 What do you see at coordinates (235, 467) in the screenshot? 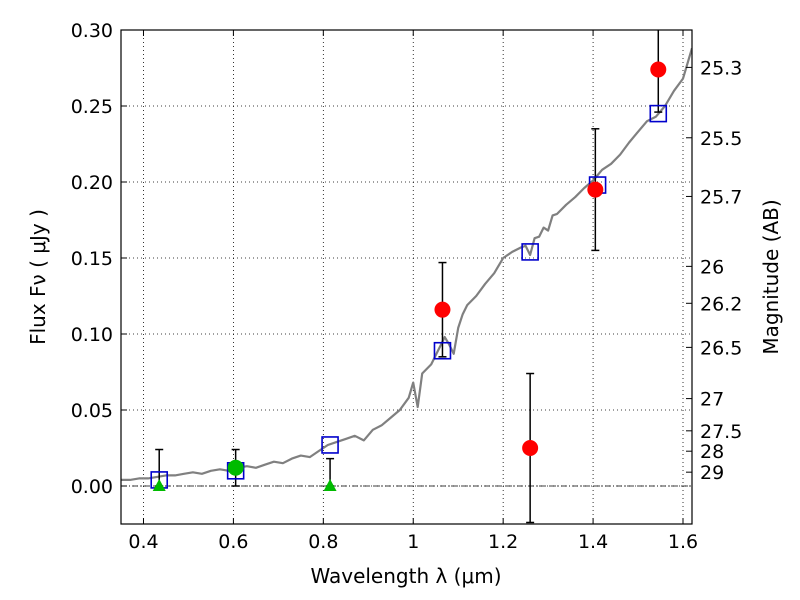
I see `green-data-point` at bounding box center [235, 467].